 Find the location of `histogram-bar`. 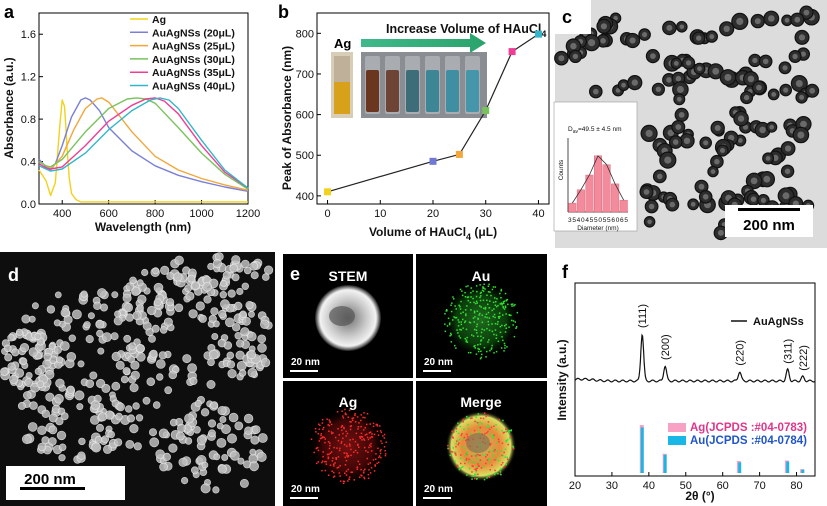

histogram-bar is located at coordinates (589, 193).